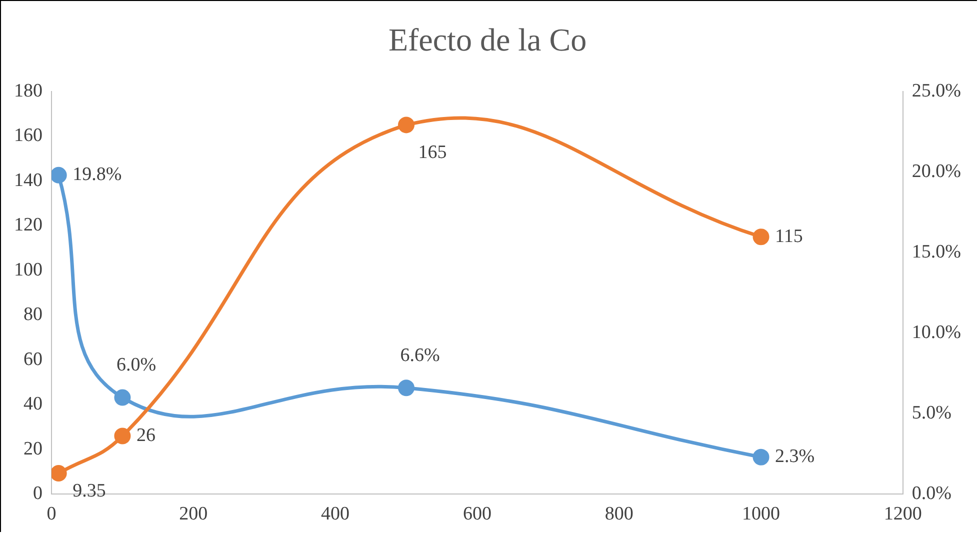 This screenshot has width=978, height=533. I want to click on y-tick-label: 180, so click(28, 91).